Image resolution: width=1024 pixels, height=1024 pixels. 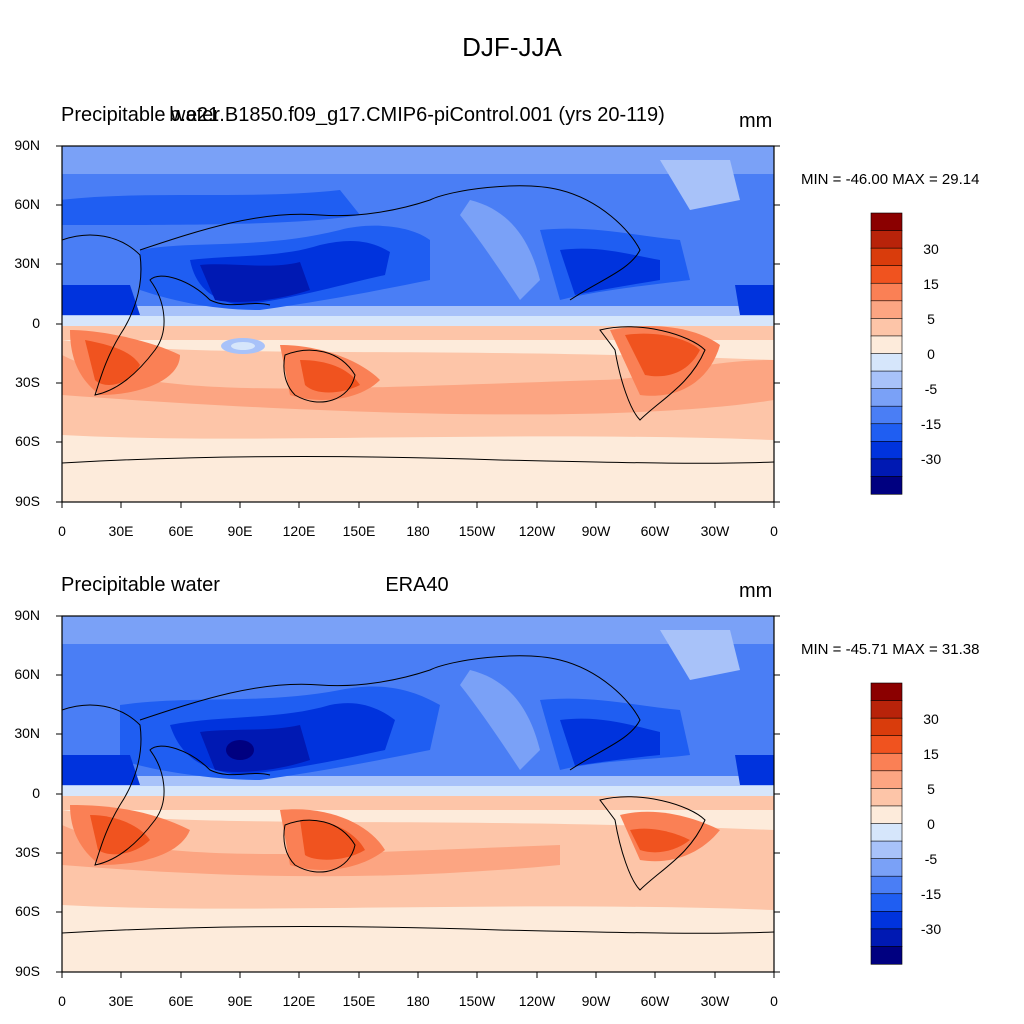 What do you see at coordinates (27, 971) in the screenshot?
I see `lat-tick-label: 90S` at bounding box center [27, 971].